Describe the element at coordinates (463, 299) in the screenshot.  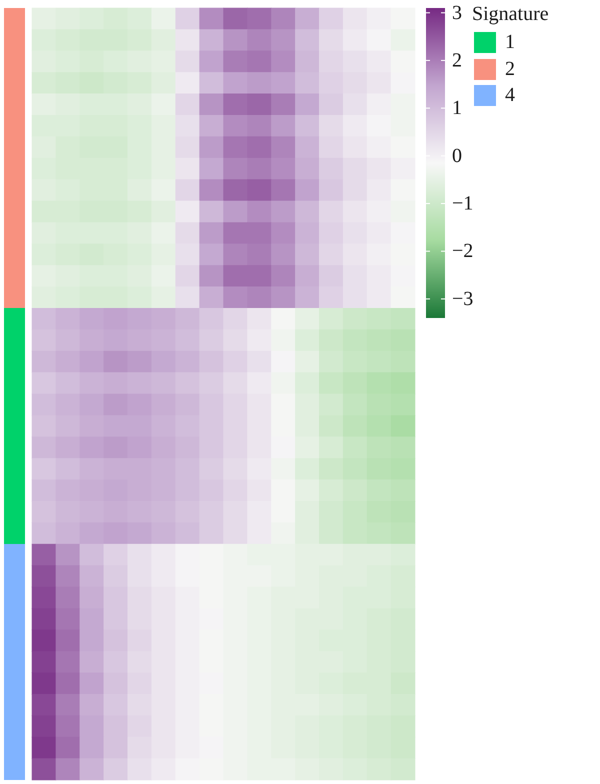
I see `color-bar-label: −3` at that location.